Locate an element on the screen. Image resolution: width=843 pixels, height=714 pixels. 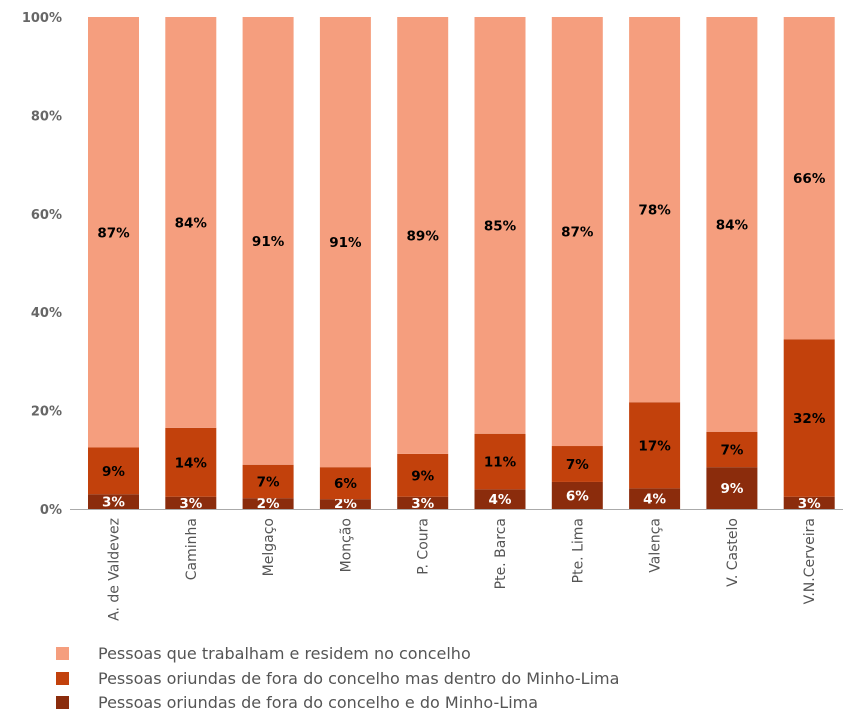
data-label: 66% is located at coordinates (809, 179).